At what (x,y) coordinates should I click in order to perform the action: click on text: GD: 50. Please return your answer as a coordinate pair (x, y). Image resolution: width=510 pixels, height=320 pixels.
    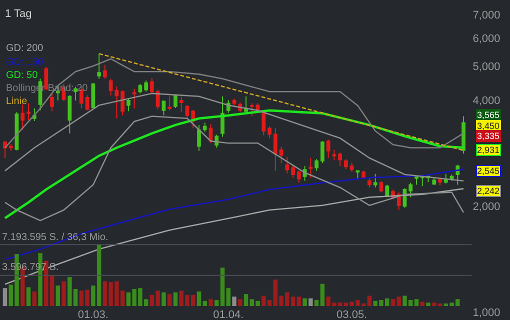
    Looking at the image, I should click on (22, 75).